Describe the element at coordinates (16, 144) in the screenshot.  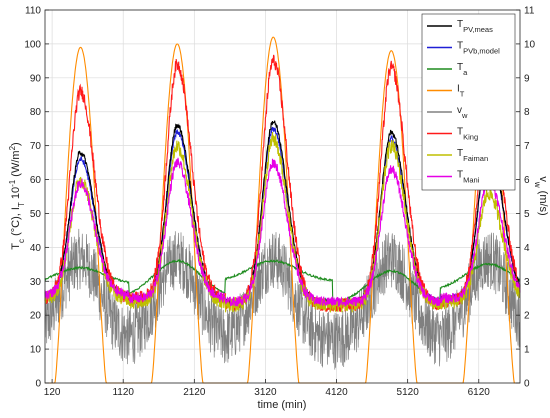
I see `y-label-close: )` at that location.